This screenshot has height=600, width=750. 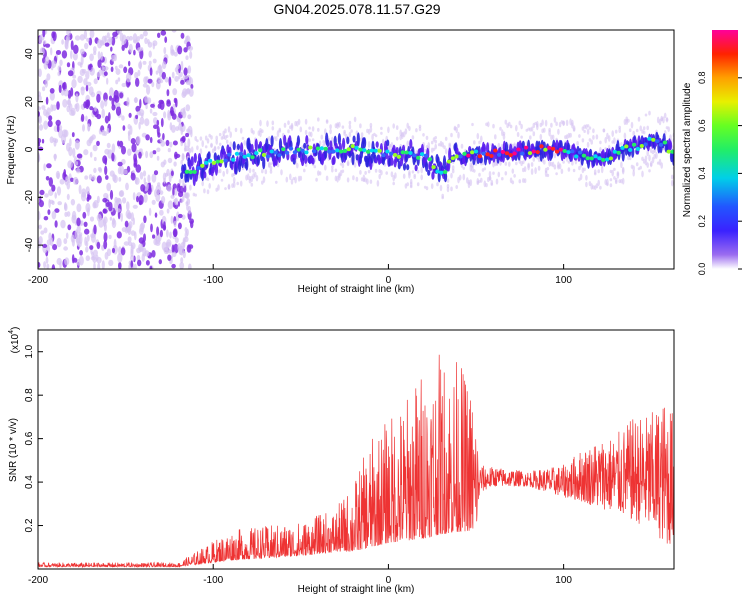 I want to click on x-tick-label: -100, so click(x=213, y=280).